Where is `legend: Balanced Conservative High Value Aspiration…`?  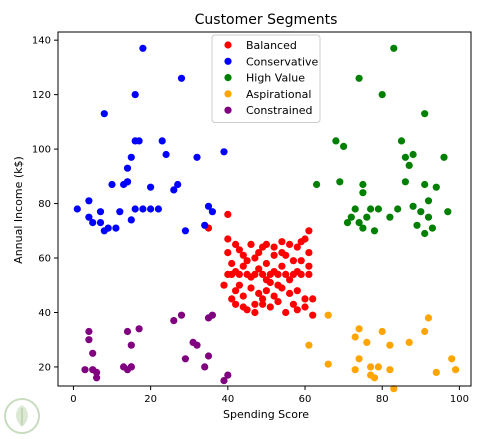 legend: Balanced Conservative High Value Aspiration… is located at coordinates (266, 78).